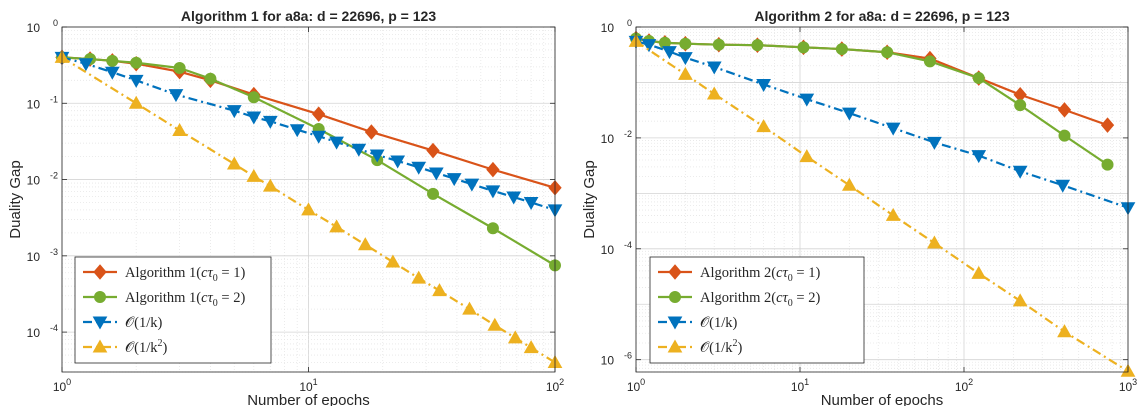 This screenshot has width=1141, height=406. I want to click on legend-label: Algorithm 1(cτ0 = 2), so click(185, 299).